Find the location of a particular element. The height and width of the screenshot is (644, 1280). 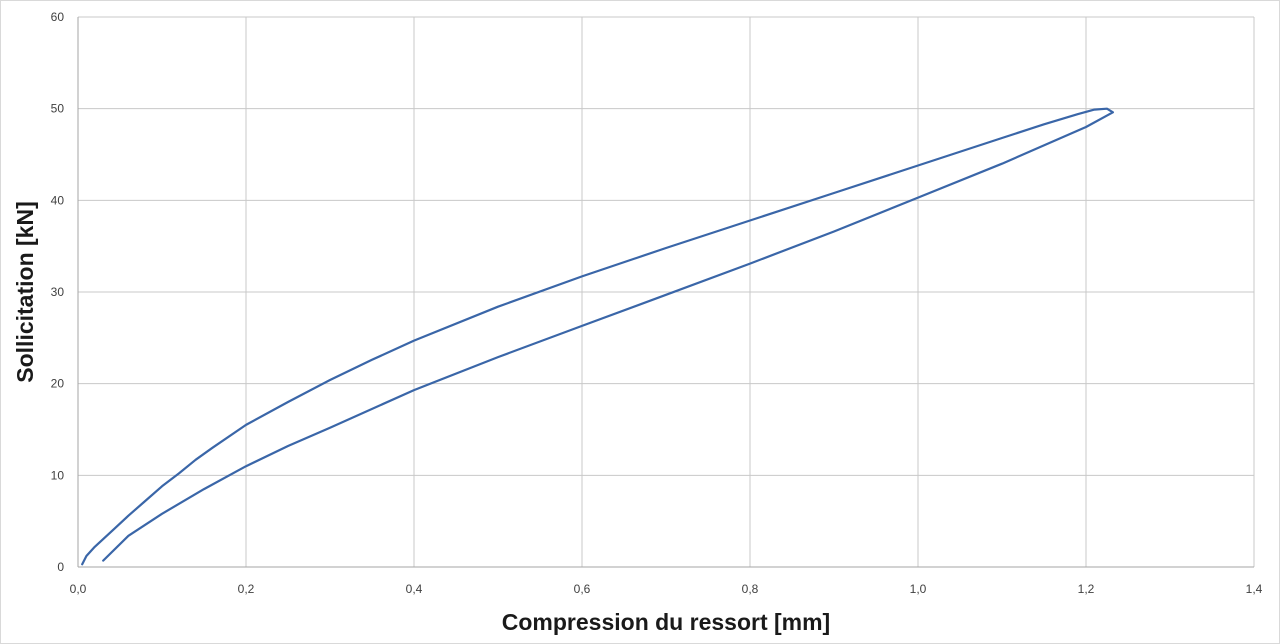

y-axis-title: Sollicitation [kN] is located at coordinates (25, 291).